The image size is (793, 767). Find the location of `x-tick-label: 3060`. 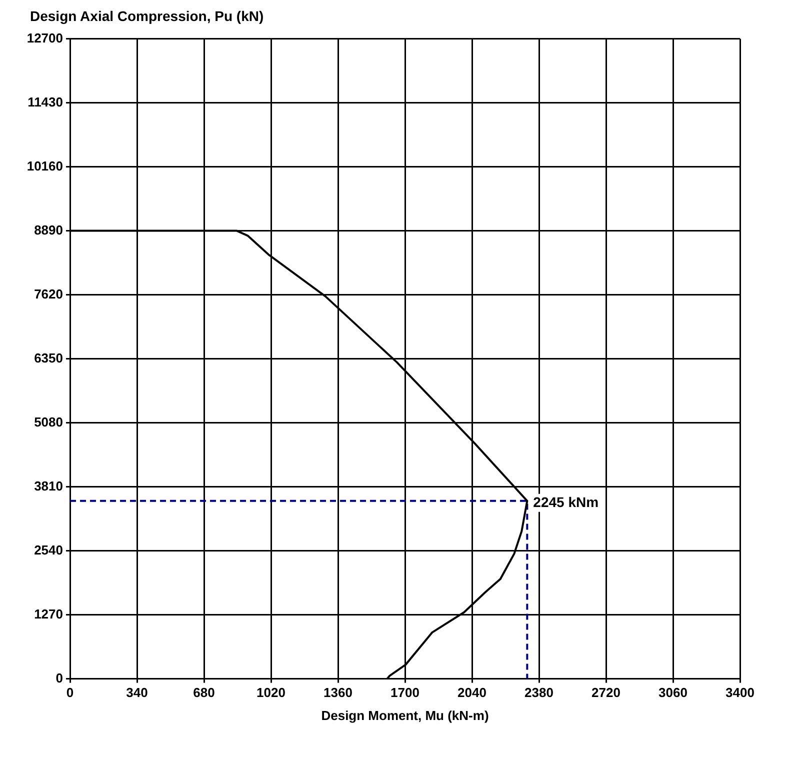

x-tick-label: 3060 is located at coordinates (673, 692).